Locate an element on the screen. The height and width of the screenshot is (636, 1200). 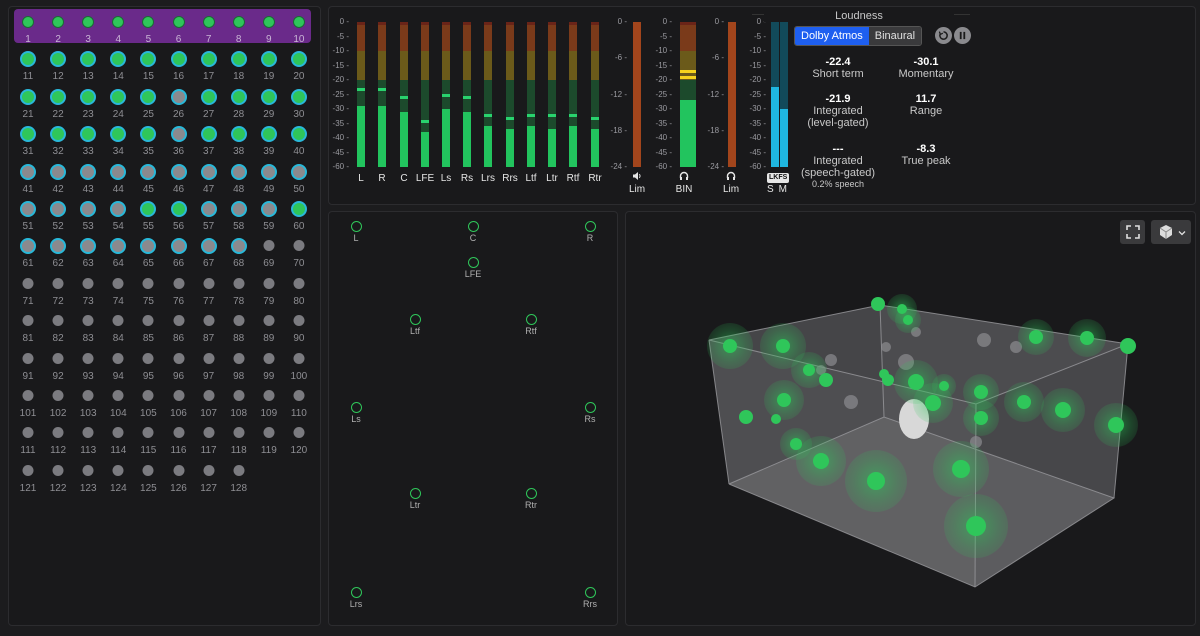
object-1: 1 is located at coordinates (28, 28).